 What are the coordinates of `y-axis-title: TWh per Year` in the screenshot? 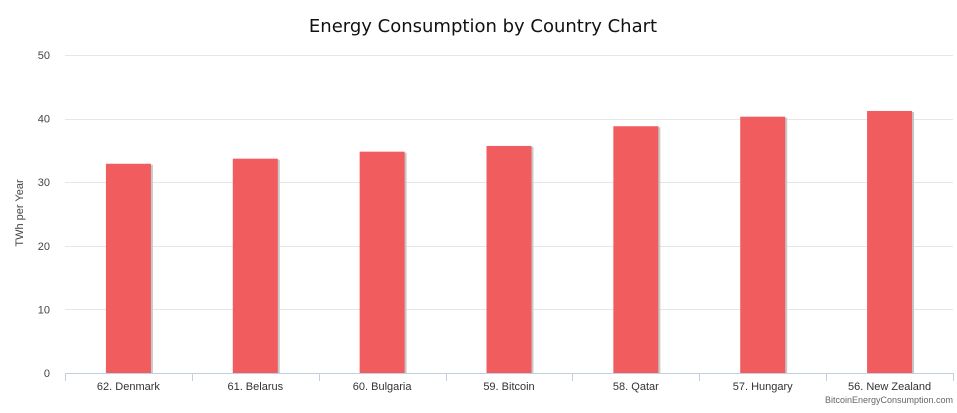 It's located at (20, 213).